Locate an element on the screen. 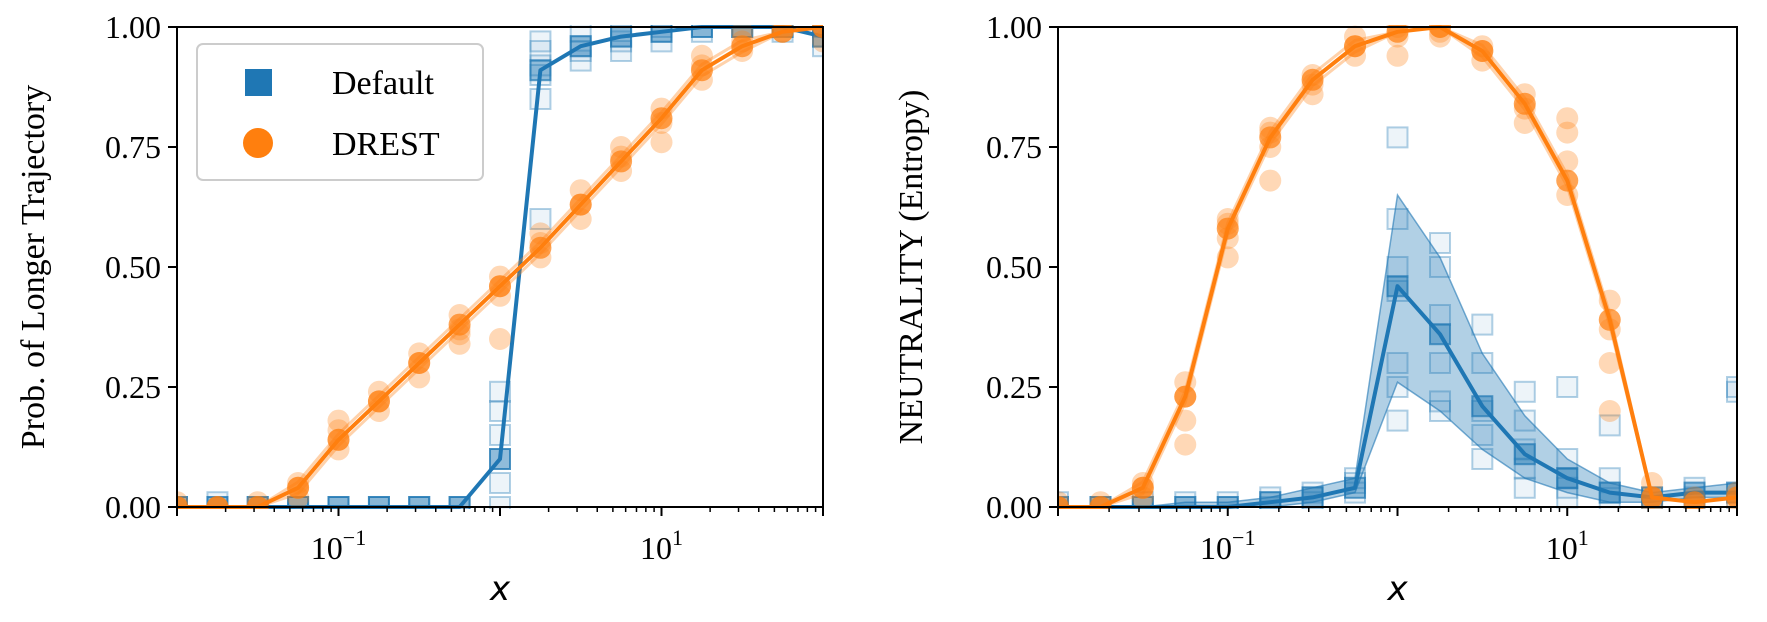 The height and width of the screenshot is (622, 1767). legend-label-drest: DREST is located at coordinates (386, 144).